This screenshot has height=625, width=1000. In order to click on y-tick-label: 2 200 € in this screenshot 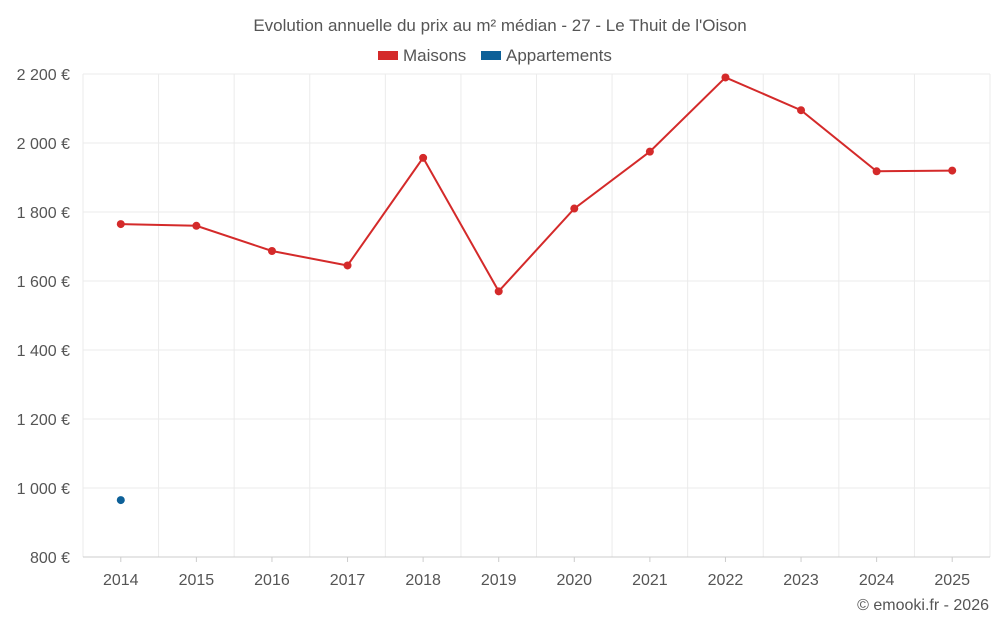, I will do `click(43, 75)`.